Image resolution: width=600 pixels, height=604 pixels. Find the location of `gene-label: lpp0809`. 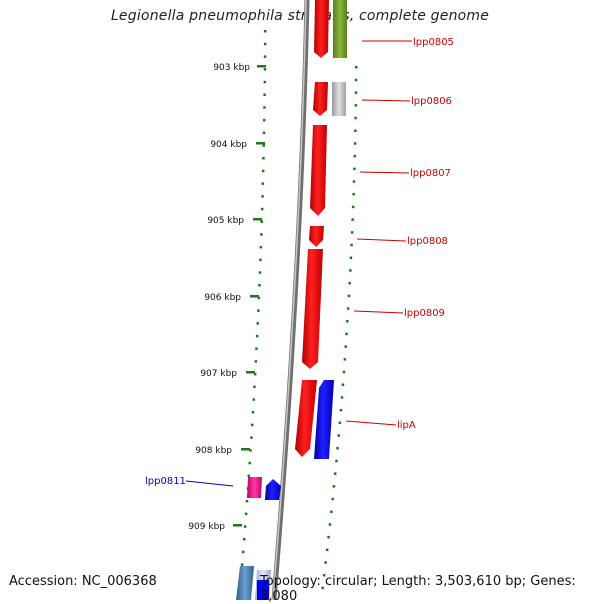

gene-label: lpp0809 is located at coordinates (424, 313).